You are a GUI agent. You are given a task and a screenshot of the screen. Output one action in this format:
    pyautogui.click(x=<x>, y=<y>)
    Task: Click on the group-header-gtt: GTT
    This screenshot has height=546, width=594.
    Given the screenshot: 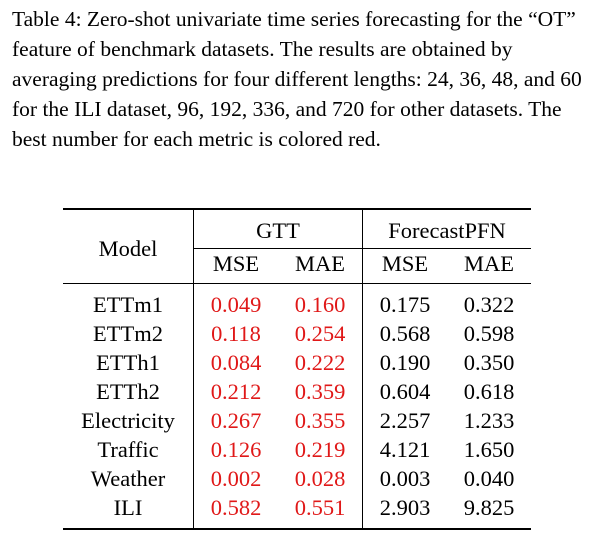 What is the action you would take?
    pyautogui.click(x=278, y=229)
    